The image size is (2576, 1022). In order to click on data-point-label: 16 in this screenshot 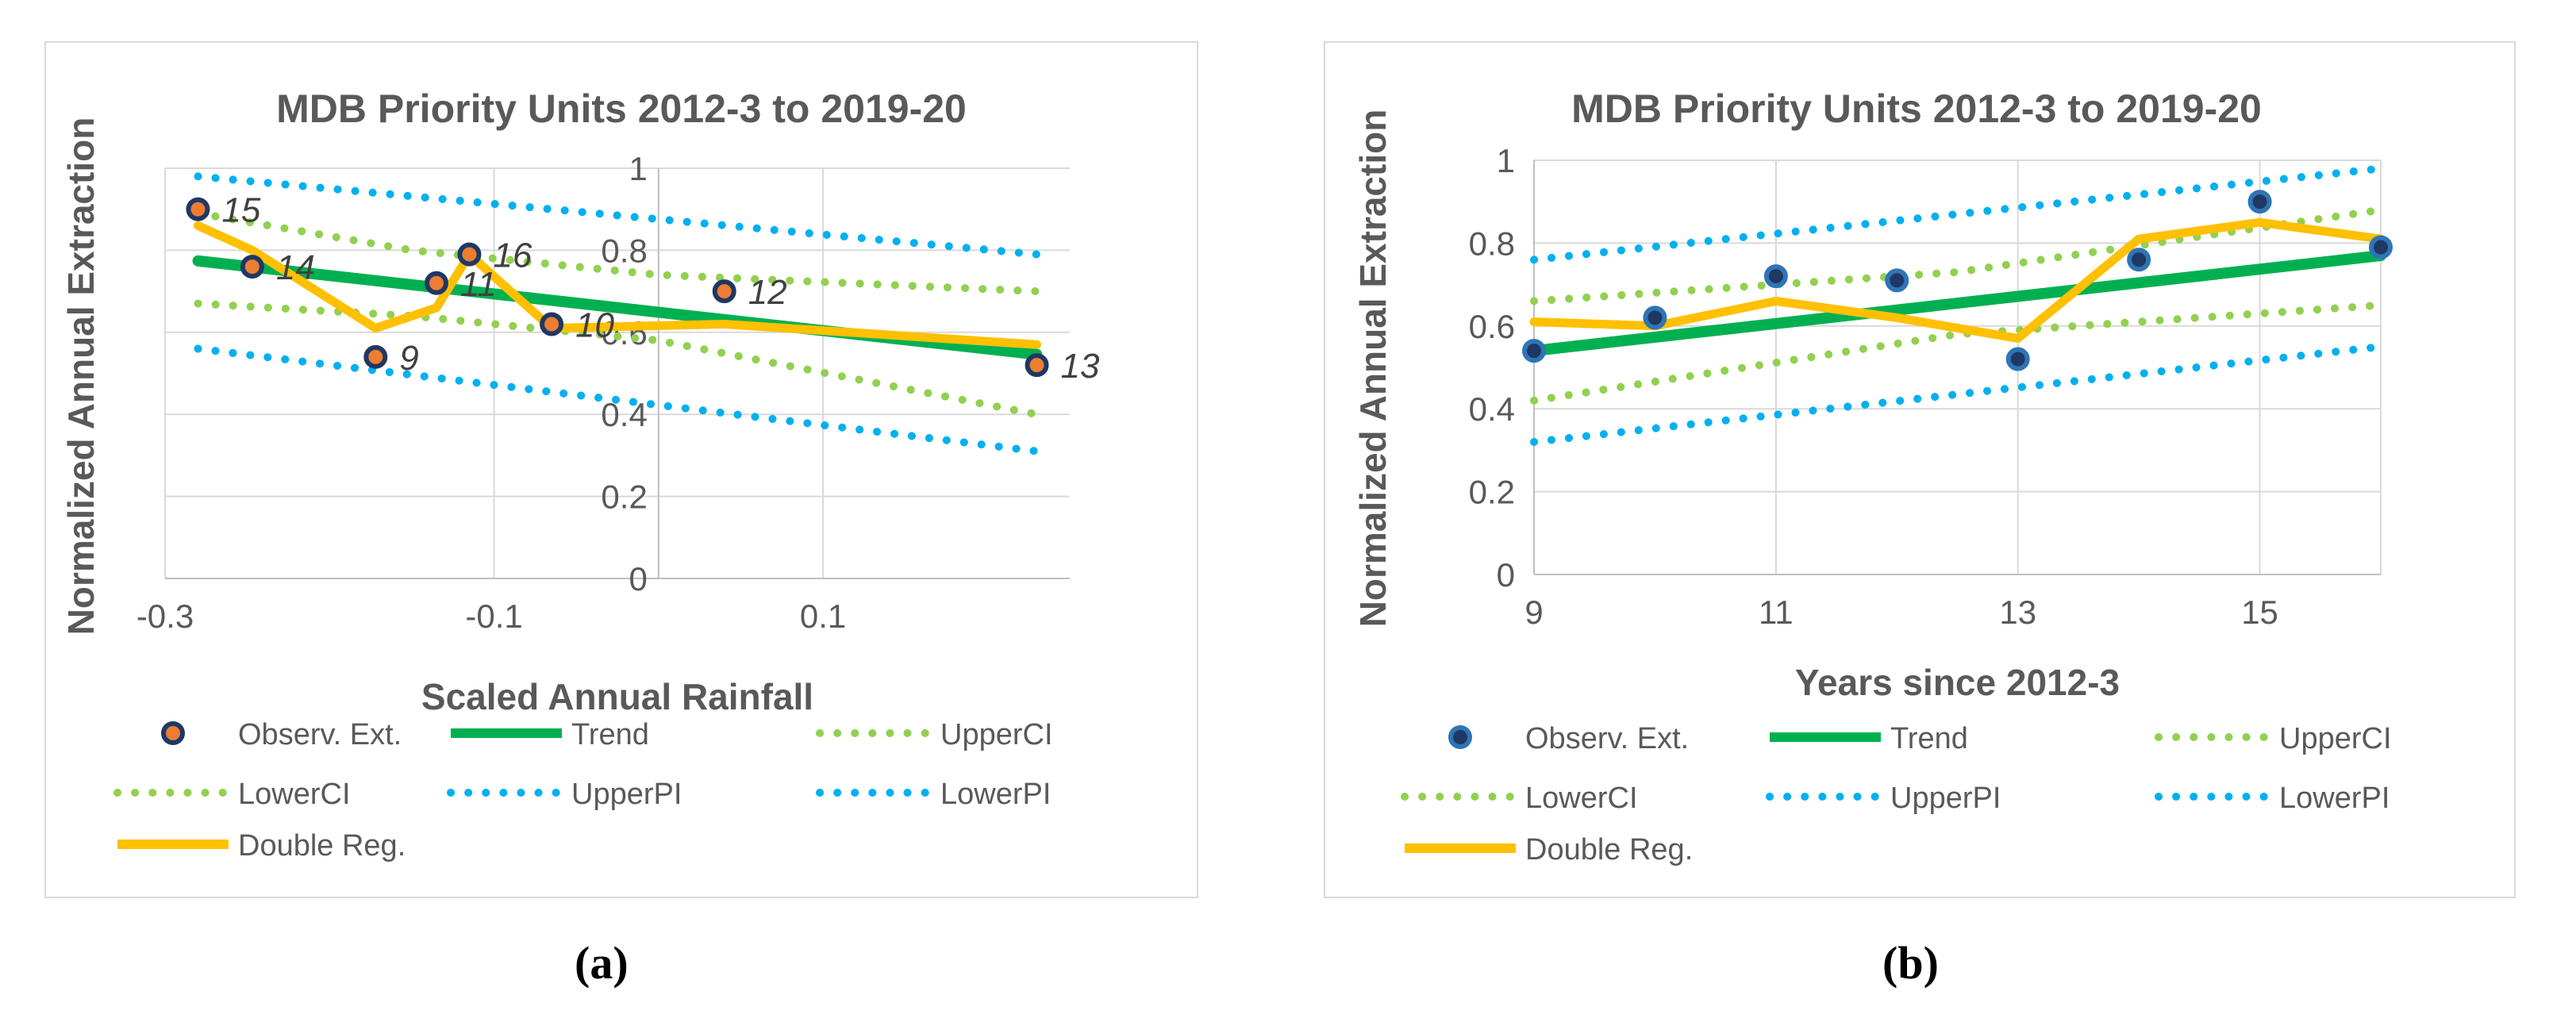, I will do `click(512, 255)`.